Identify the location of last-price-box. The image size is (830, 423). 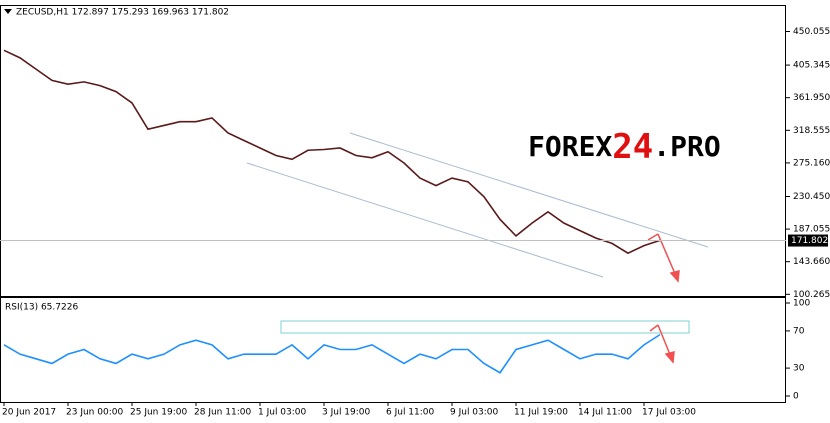
(808, 240).